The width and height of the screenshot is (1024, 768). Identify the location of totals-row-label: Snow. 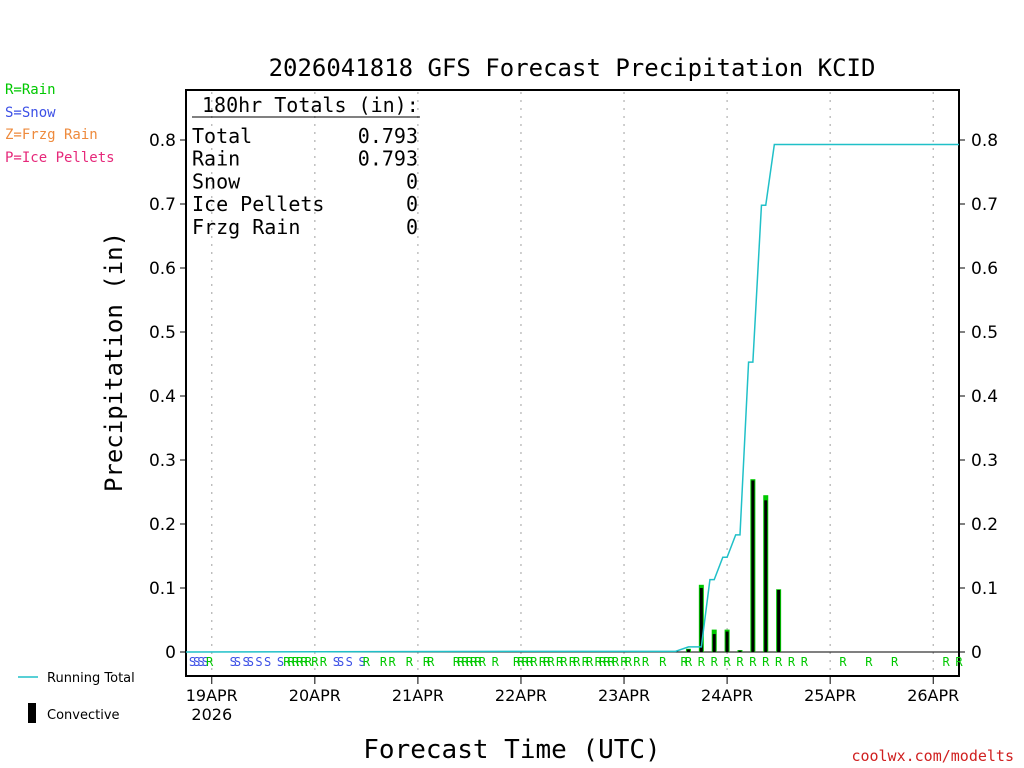
(216, 181).